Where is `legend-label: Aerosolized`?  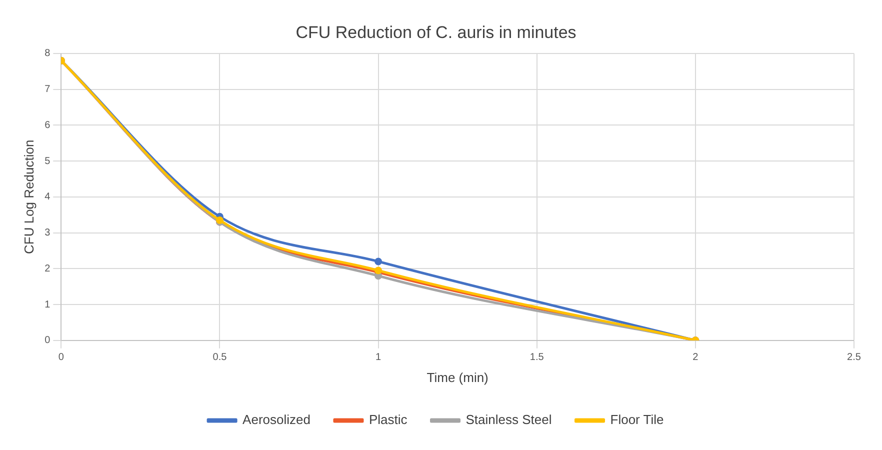 legend-label: Aerosolized is located at coordinates (276, 420).